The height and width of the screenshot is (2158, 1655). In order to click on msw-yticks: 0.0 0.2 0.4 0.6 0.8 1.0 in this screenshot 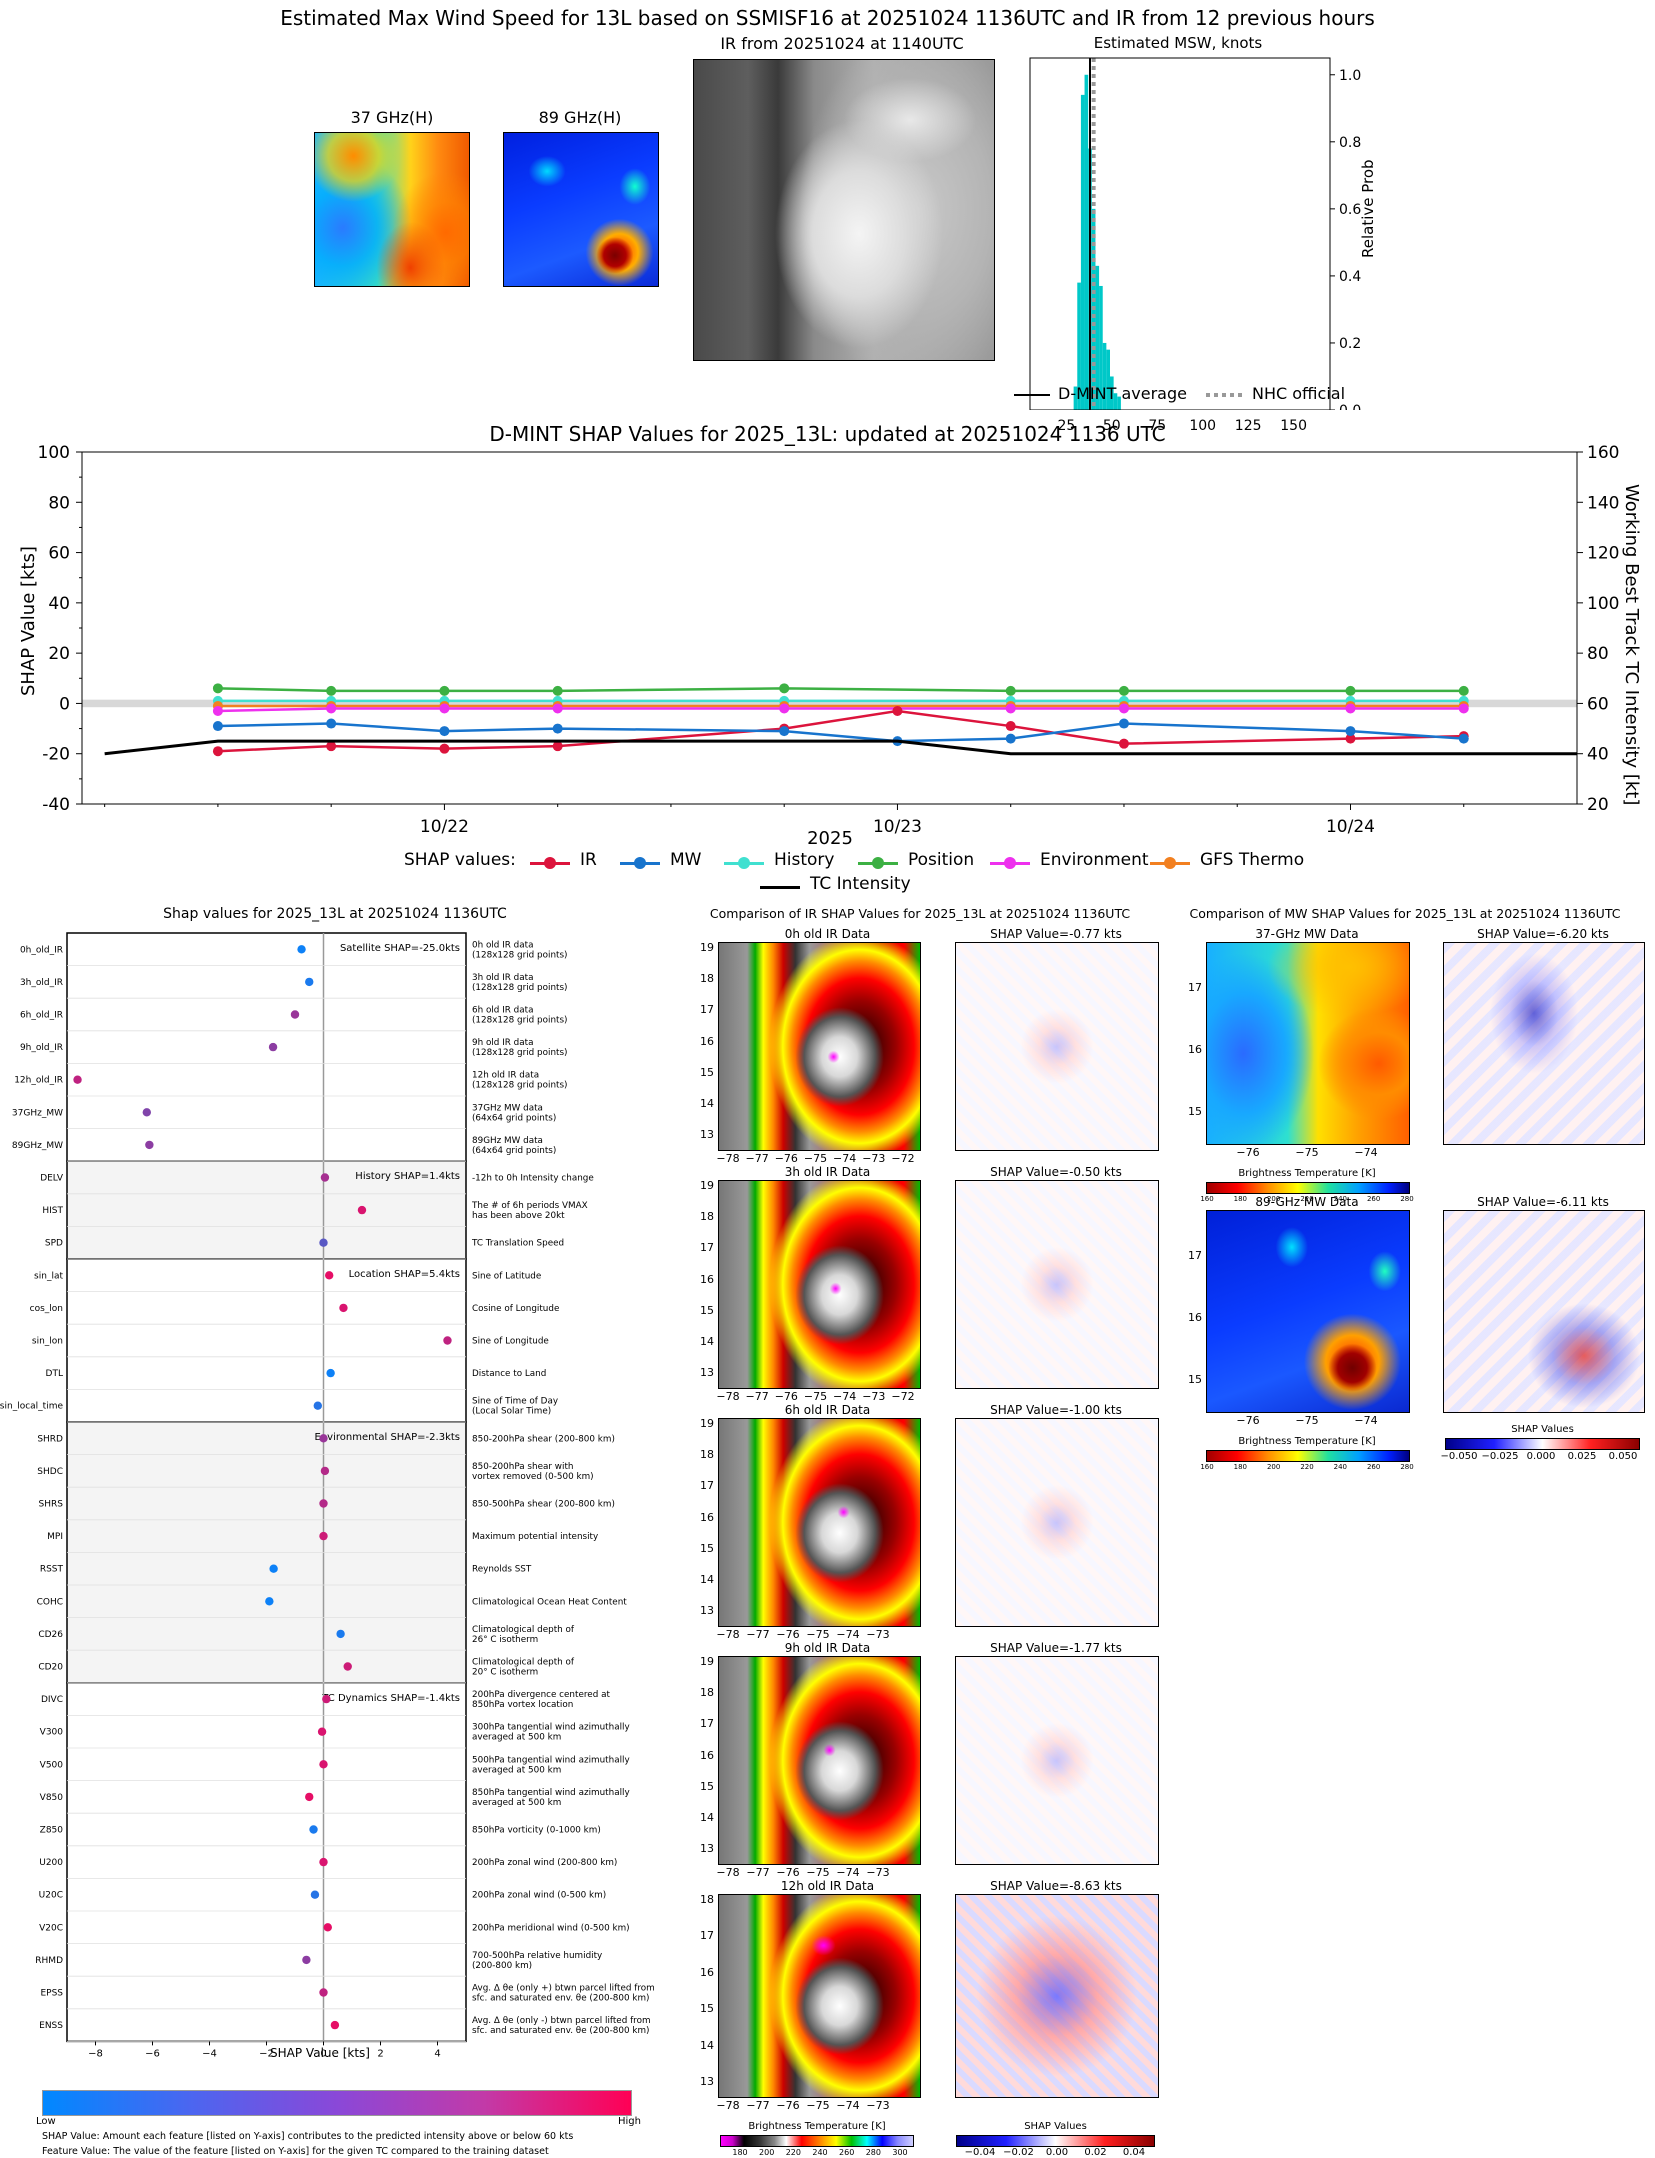, I will do `click(1345, 239)`.